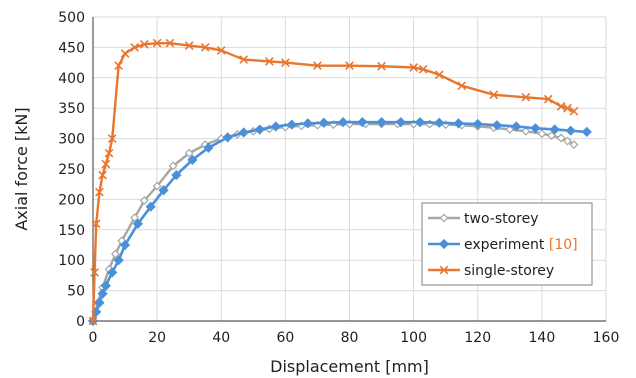 The width and height of the screenshot is (636, 378). Describe the element at coordinates (606, 338) in the screenshot. I see `x-tick-label: 160` at that location.